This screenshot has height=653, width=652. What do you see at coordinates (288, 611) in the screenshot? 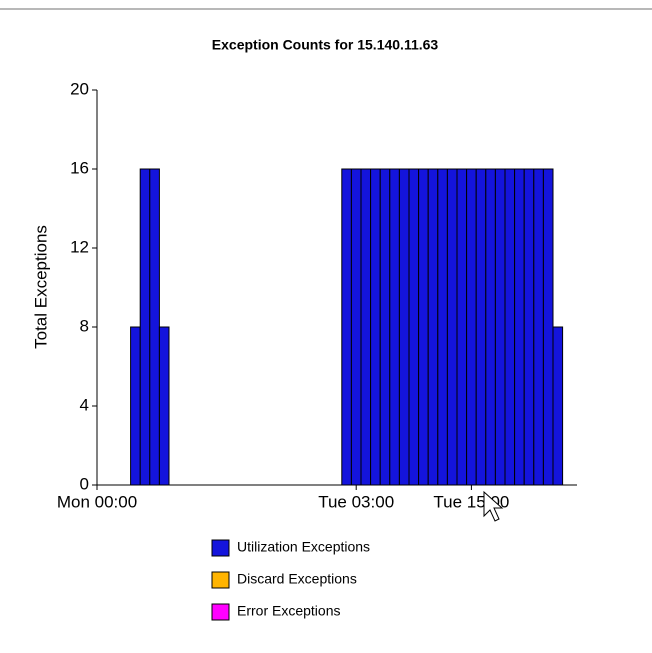
I see `legend-label: Error Exceptions` at bounding box center [288, 611].